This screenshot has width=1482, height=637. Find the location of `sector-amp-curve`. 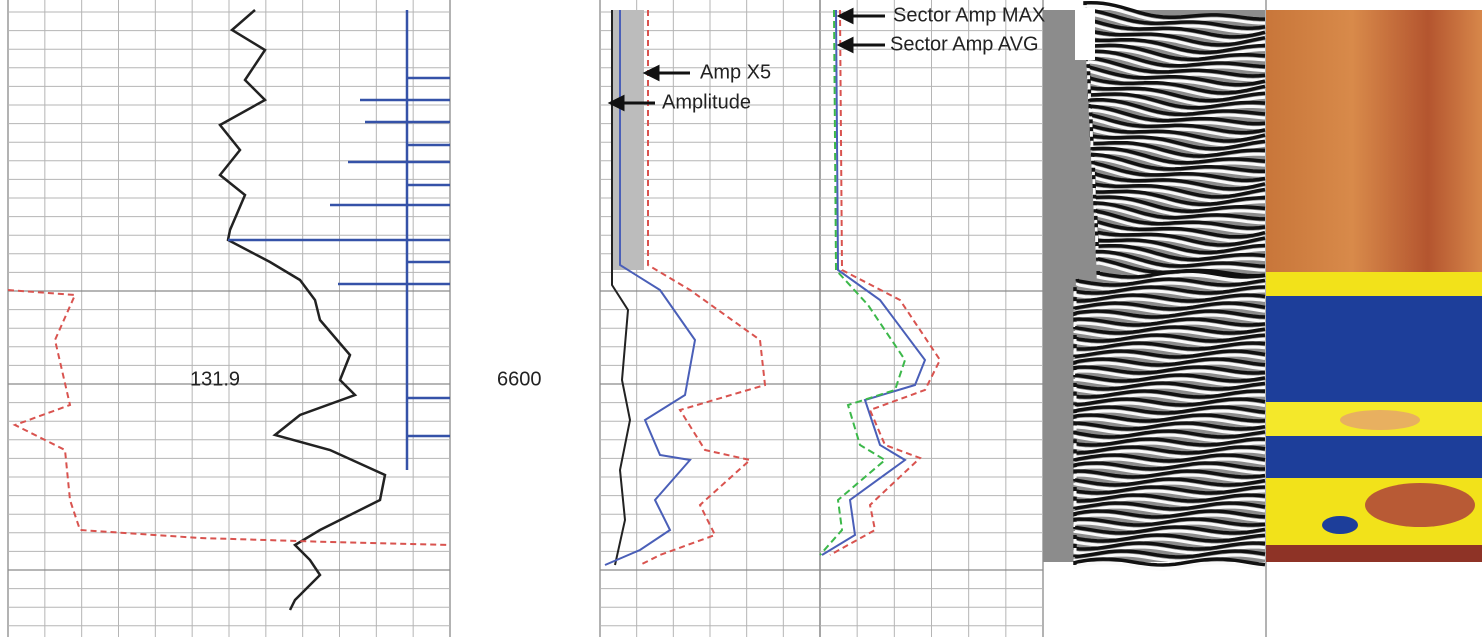

sector-amp-curve is located at coordinates (885, 282).